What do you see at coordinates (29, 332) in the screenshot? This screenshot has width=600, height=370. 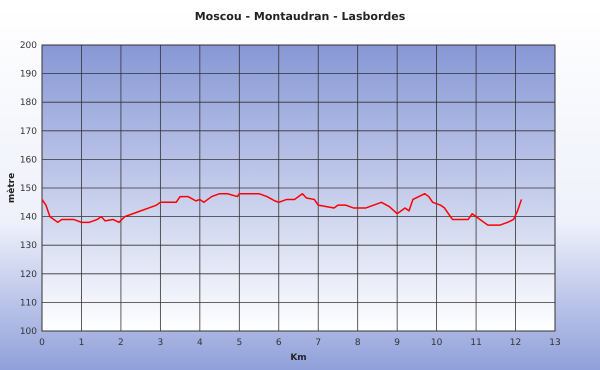 I see `y-tick-label: 100` at bounding box center [29, 332].